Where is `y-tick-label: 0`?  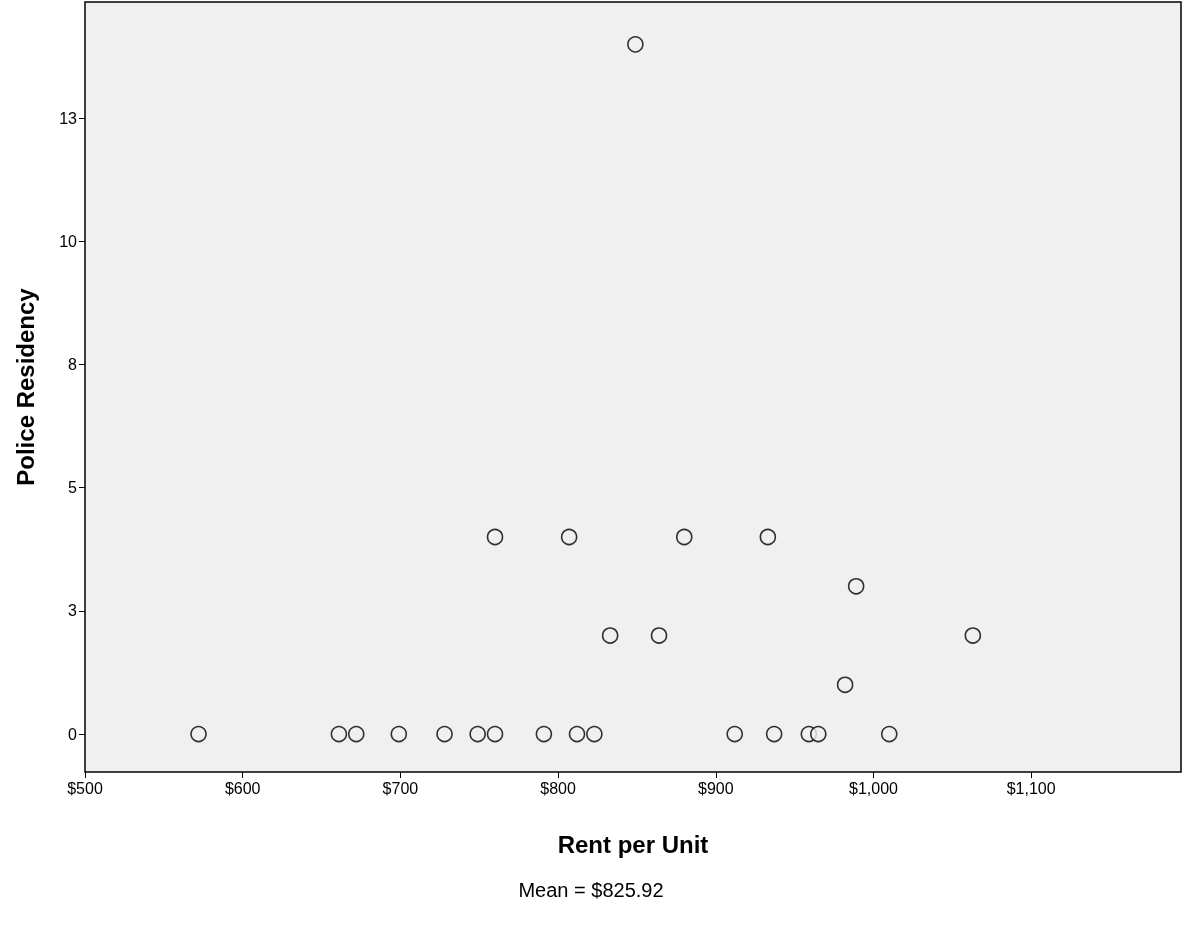 y-tick-label: 0 is located at coordinates (73, 734).